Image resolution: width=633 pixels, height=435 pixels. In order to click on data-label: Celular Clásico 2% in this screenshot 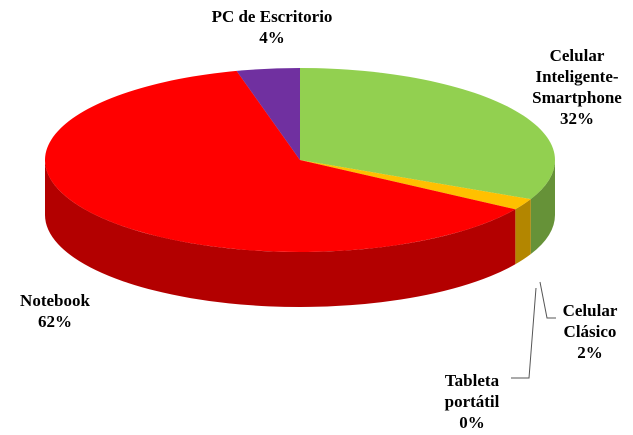, I will do `click(590, 331)`.